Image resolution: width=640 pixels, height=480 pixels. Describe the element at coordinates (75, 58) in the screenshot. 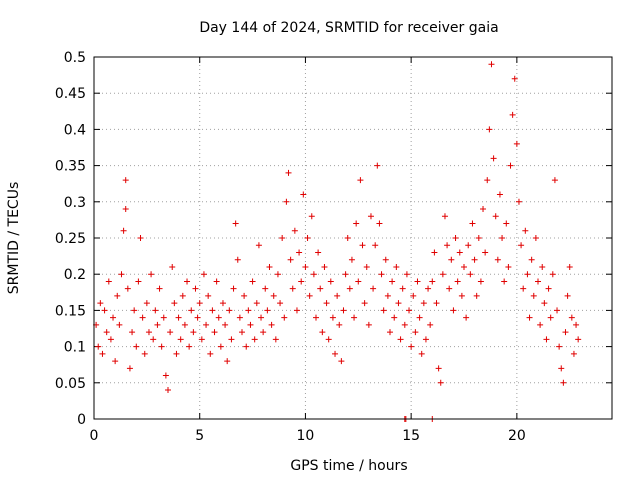

I see `y-tick-label: 0.5` at that location.